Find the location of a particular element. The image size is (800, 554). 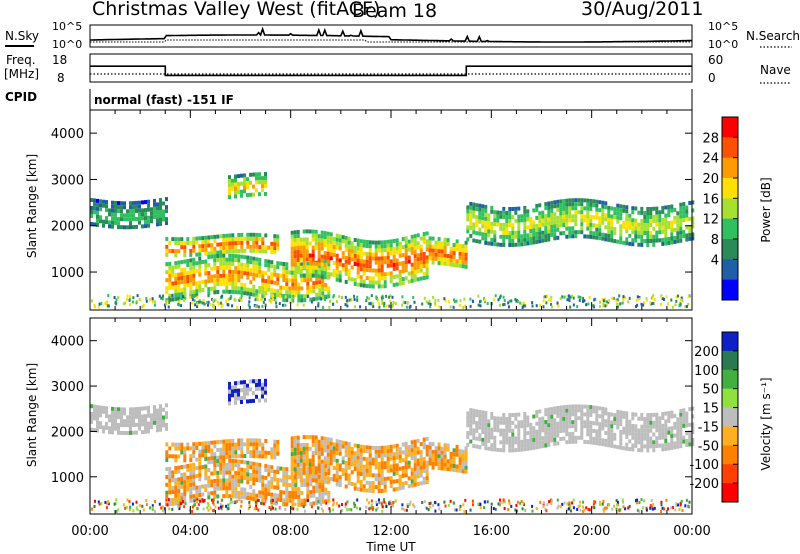

colorbar-swatch is located at coordinates (730, 360).